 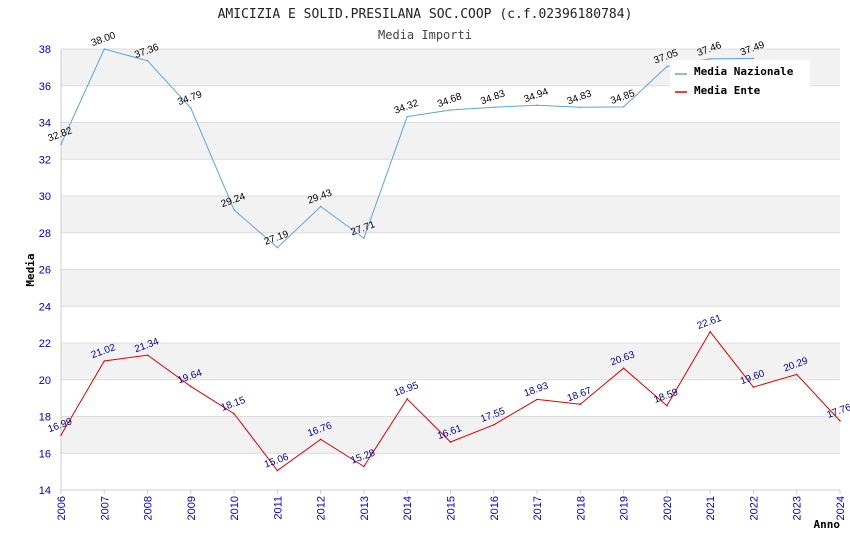 I want to click on legend-box, so click(x=740, y=83).